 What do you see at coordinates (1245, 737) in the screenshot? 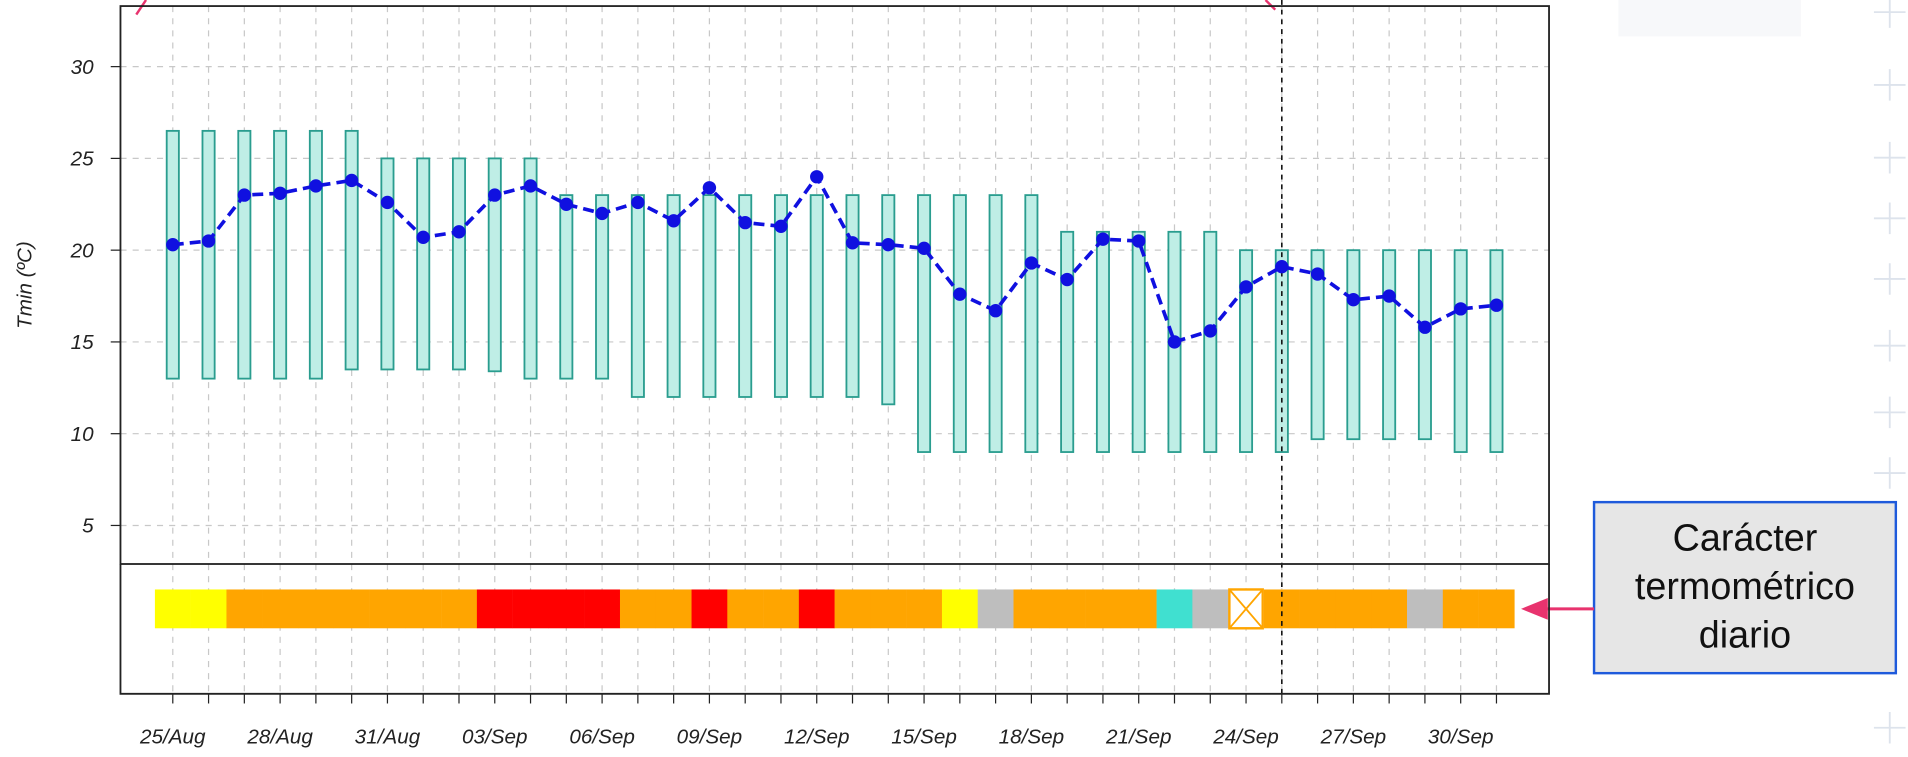
I see `x-tick-label: 24/Sep` at bounding box center [1245, 737].